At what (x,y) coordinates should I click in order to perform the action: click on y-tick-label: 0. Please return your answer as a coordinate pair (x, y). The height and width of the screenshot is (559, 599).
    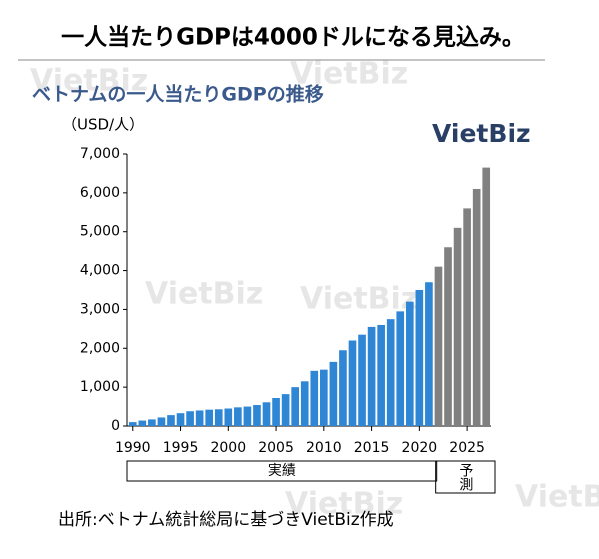
    Looking at the image, I should click on (115, 426).